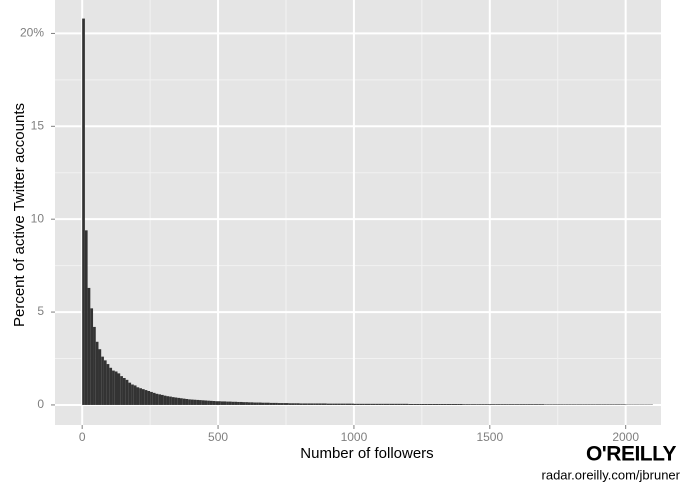 The image size is (683, 486). I want to click on x-axis-label: Number of followers, so click(366, 453).